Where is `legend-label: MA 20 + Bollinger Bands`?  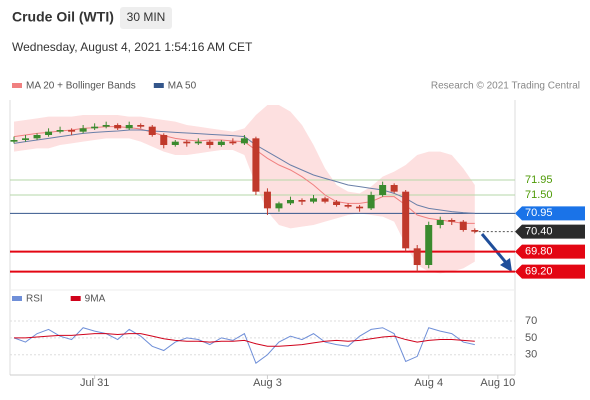 legend-label: MA 20 + Bollinger Bands is located at coordinates (81, 86).